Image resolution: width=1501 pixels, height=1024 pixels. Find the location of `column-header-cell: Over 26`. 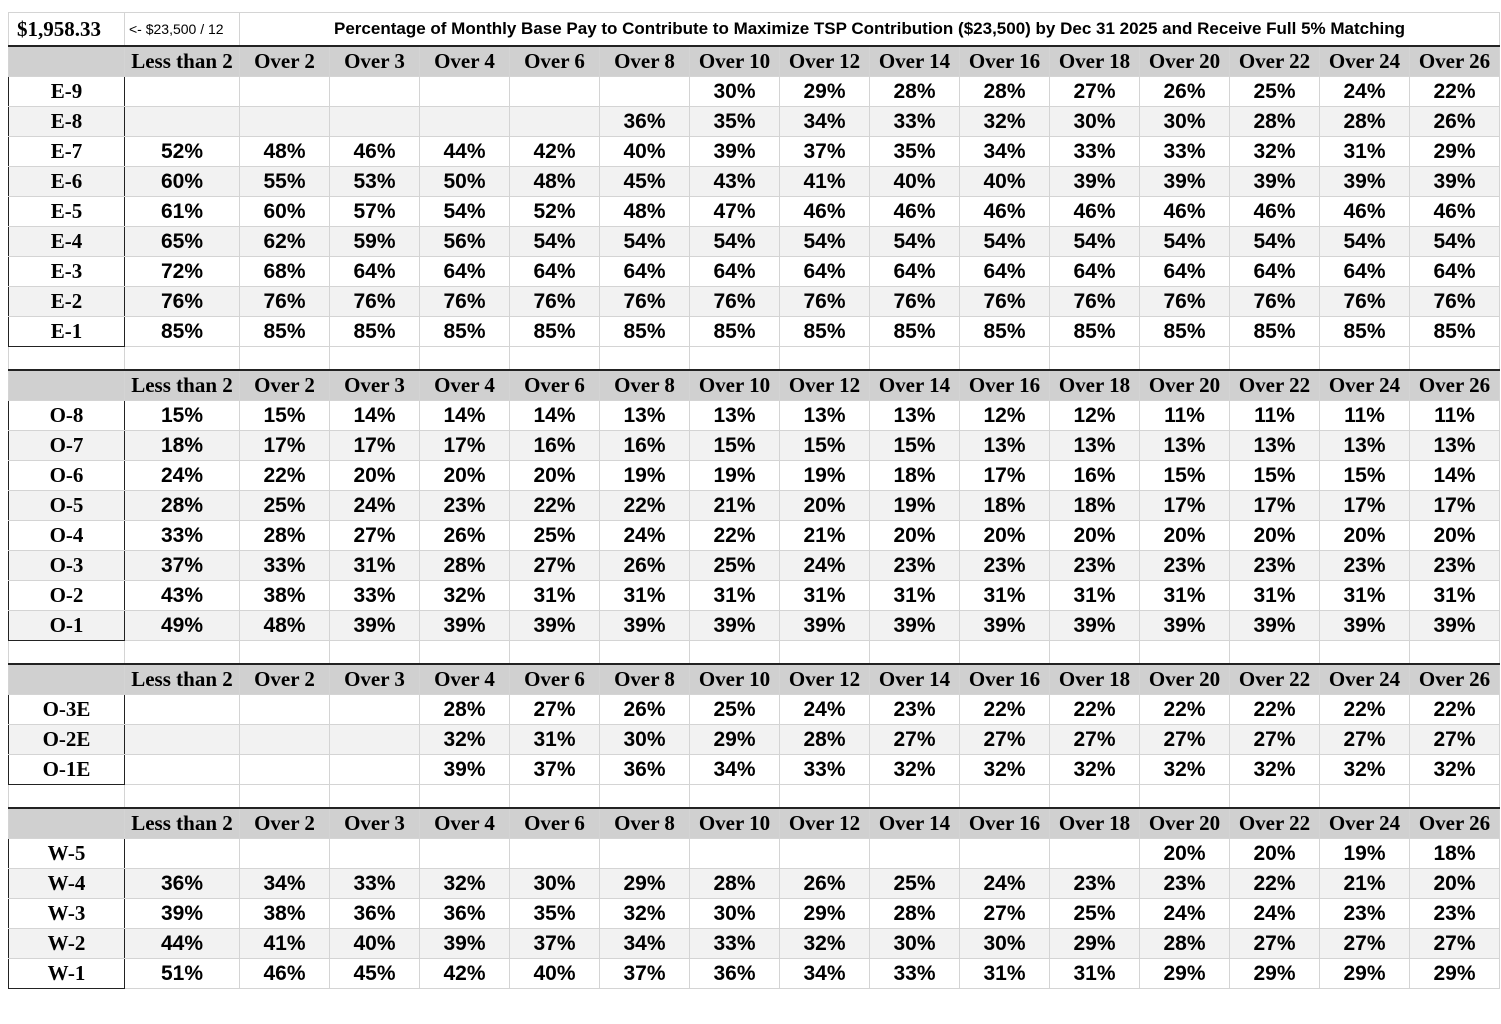

column-header-cell: Over 26 is located at coordinates (1454, 679).